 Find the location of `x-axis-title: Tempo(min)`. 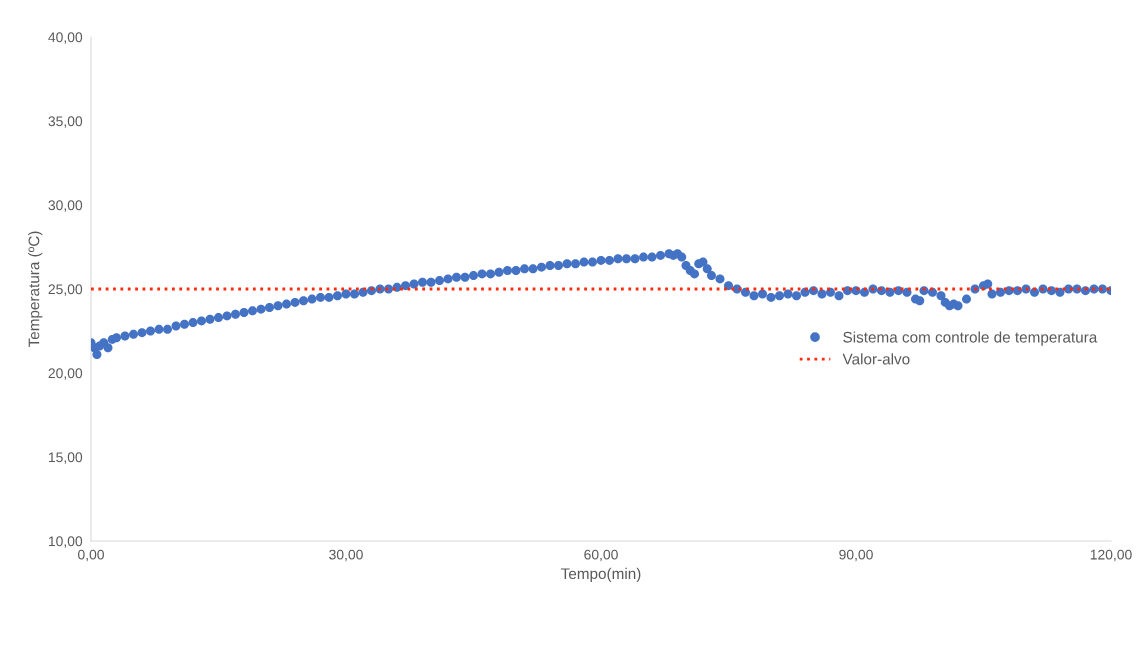

x-axis-title: Tempo(min) is located at coordinates (601, 575).